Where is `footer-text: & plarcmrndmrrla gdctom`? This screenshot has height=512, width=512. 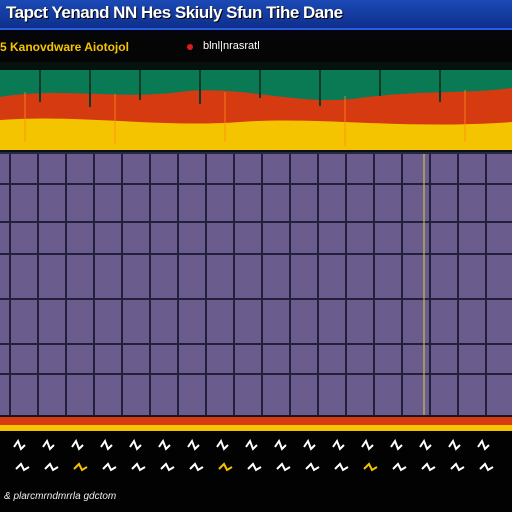 footer-text: & plarcmrndmrrla gdctom is located at coordinates (60, 496).